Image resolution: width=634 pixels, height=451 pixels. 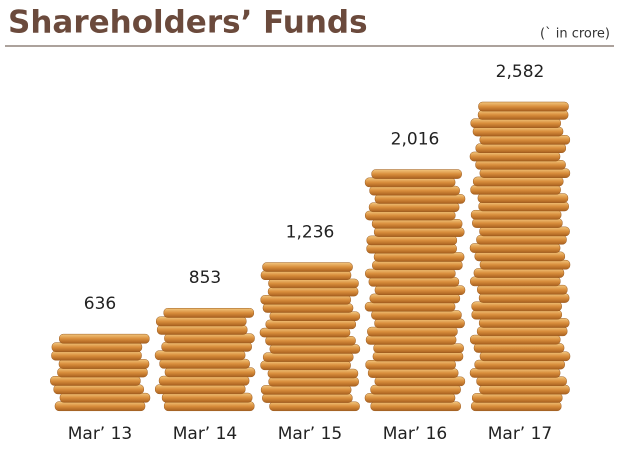 I want to click on value-label: 636, so click(x=100, y=304).